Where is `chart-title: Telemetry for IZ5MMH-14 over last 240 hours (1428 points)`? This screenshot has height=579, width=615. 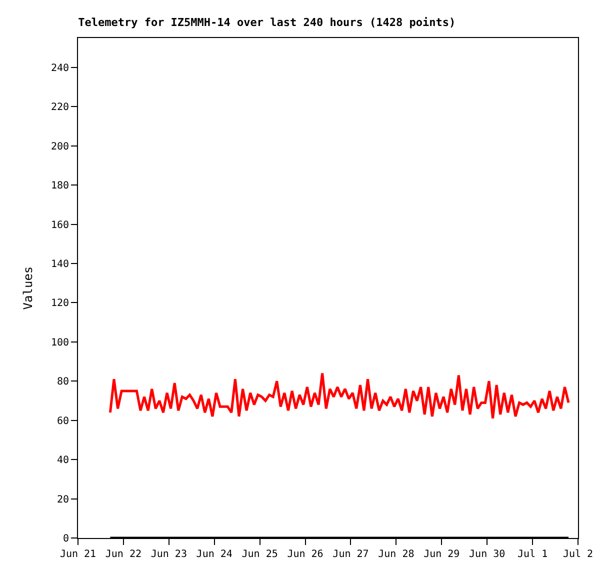 chart-title: Telemetry for IZ5MMH-14 over last 240 hours (1428 points) is located at coordinates (267, 23).